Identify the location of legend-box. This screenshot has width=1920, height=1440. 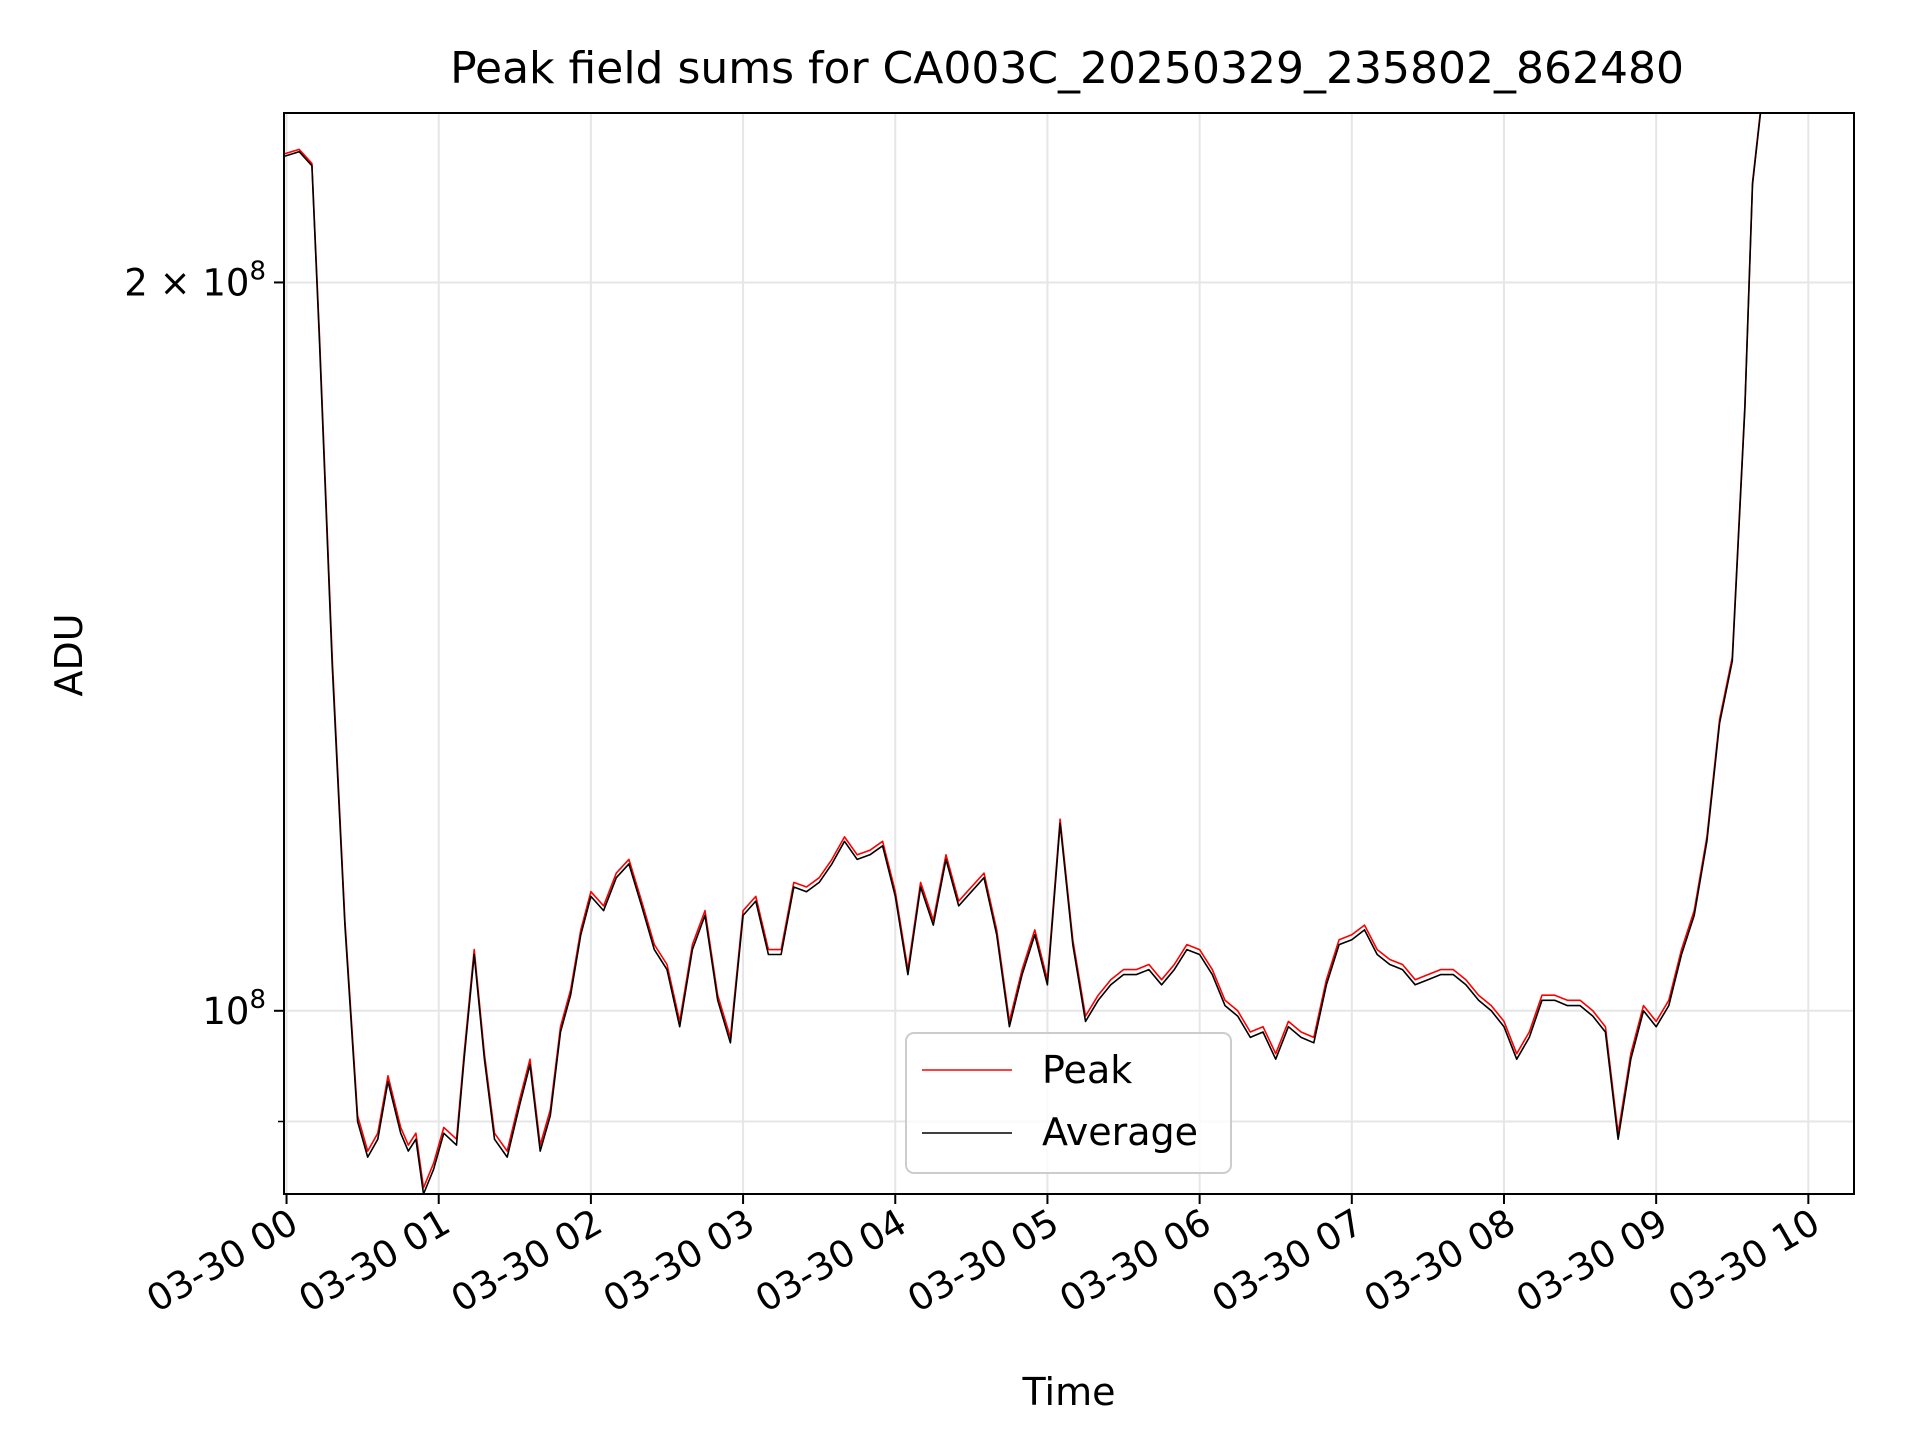
(1068, 1103).